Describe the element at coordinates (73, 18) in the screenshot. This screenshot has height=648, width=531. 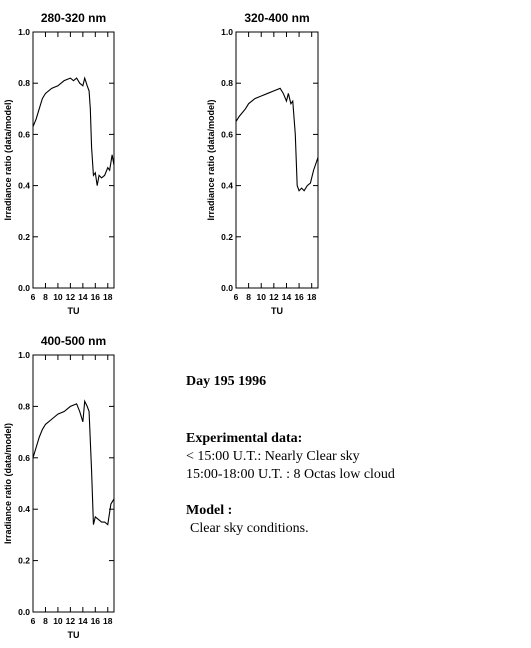
I see `chart-title: 280-320 nm` at that location.